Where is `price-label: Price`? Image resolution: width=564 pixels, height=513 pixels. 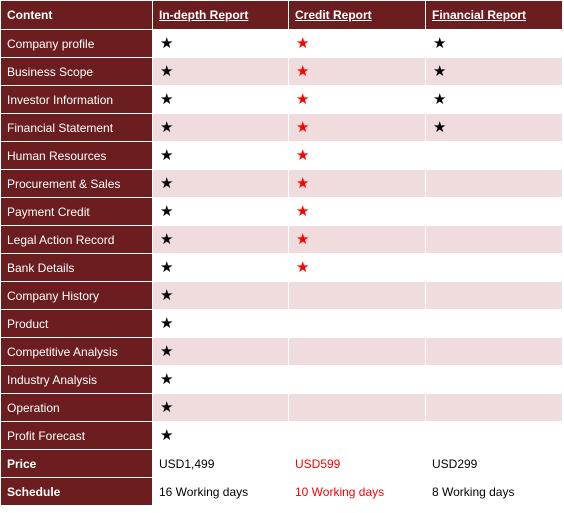
price-label: Price is located at coordinates (76, 463).